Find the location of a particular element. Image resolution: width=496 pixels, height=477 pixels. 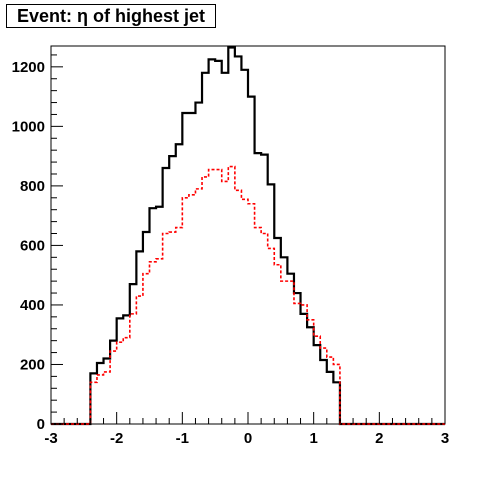

x-tick-label: -3 is located at coordinates (50, 438).